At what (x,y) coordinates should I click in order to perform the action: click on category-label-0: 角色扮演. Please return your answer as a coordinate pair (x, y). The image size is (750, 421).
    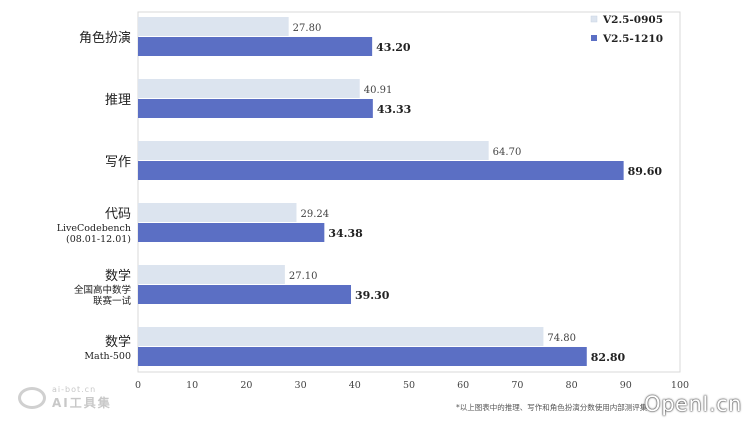
    Looking at the image, I should click on (105, 38).